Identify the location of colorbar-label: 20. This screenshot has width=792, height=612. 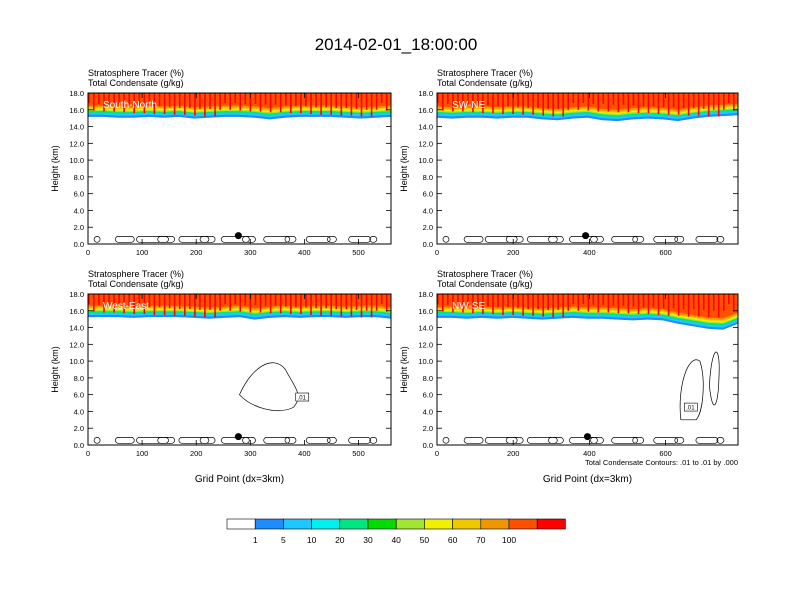
(340, 540).